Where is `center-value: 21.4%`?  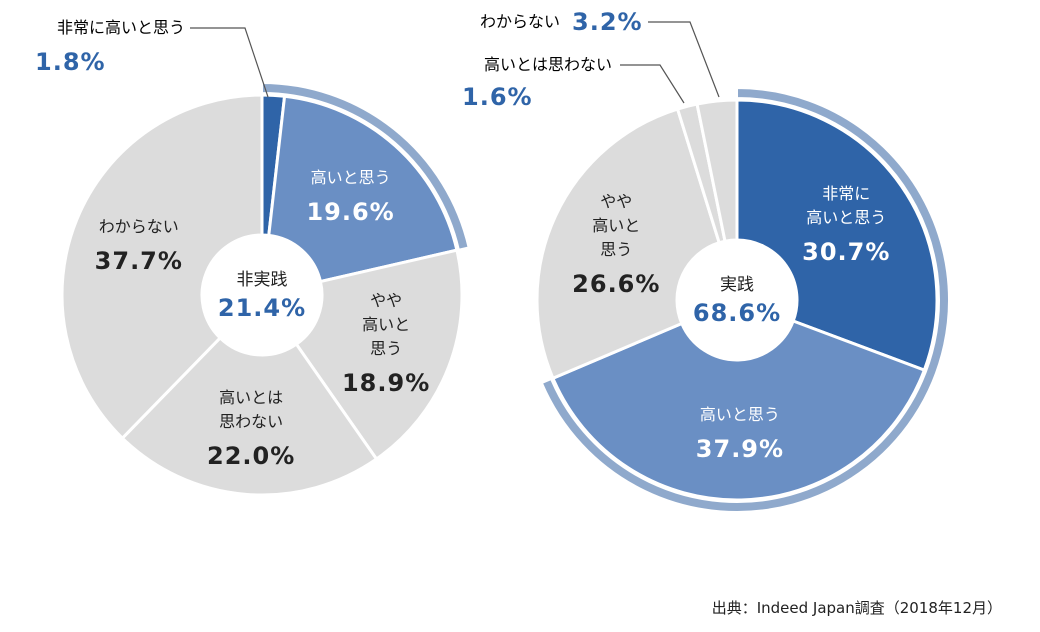
center-value: 21.4% is located at coordinates (262, 308).